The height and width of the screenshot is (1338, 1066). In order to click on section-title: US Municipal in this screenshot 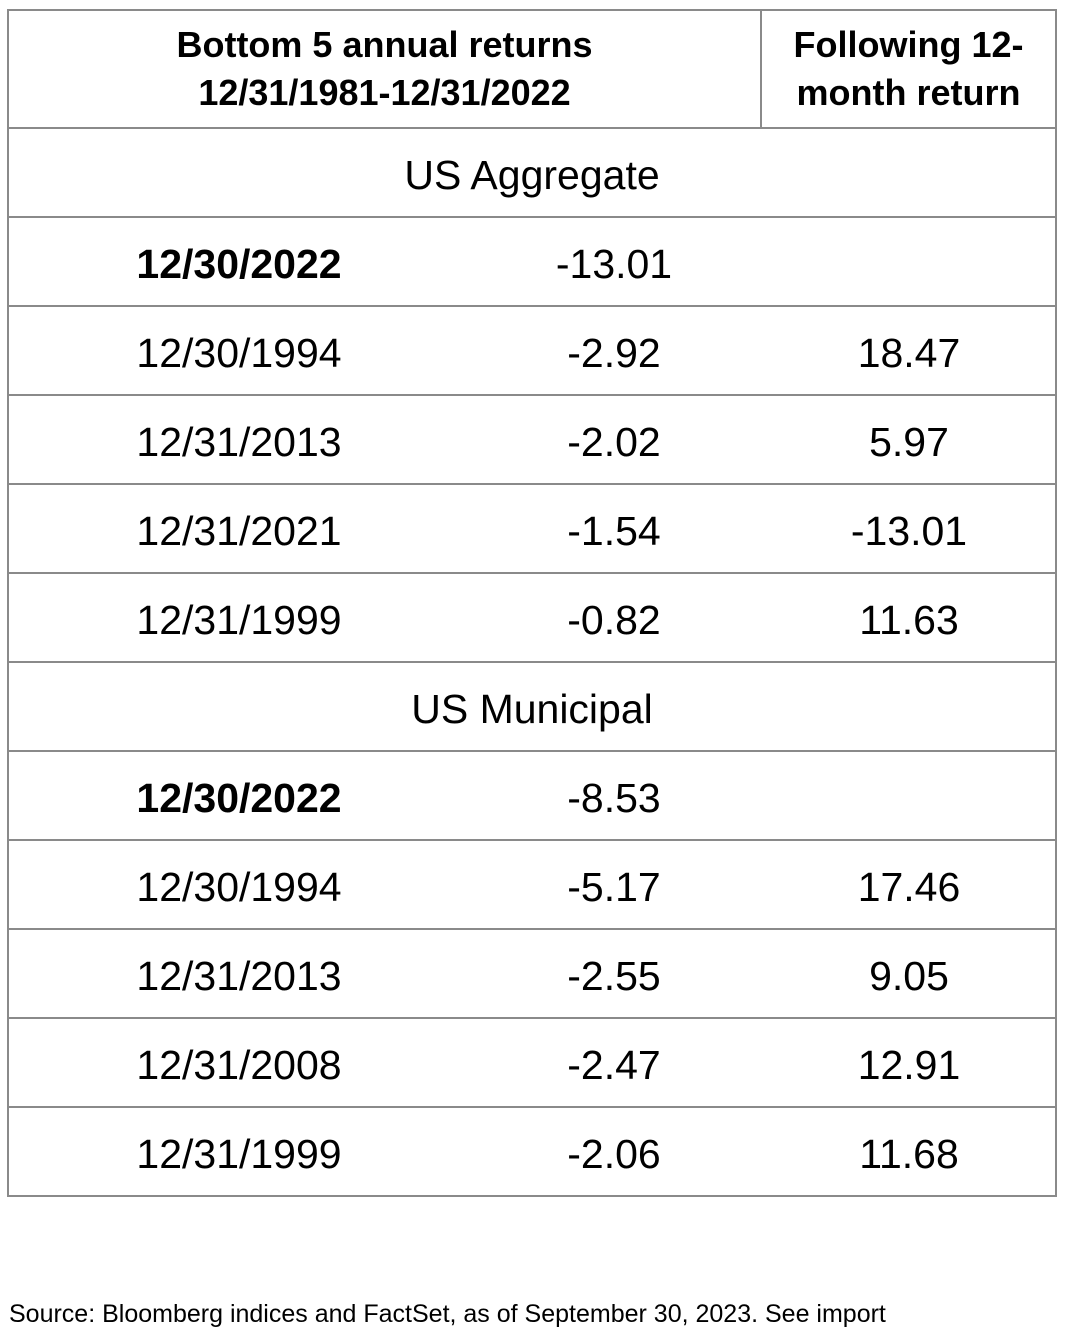, I will do `click(532, 709)`.